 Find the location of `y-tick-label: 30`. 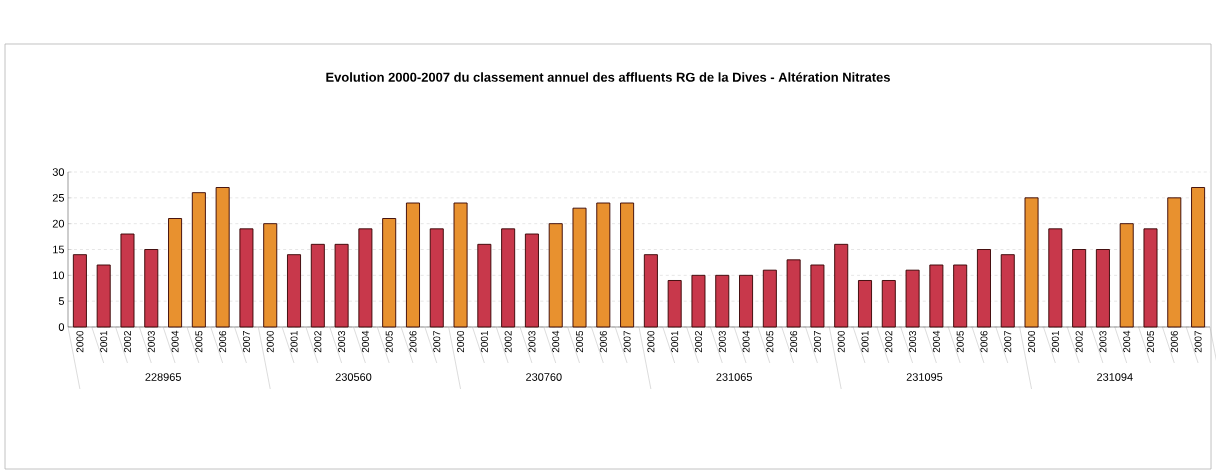

y-tick-label: 30 is located at coordinates (58, 172).